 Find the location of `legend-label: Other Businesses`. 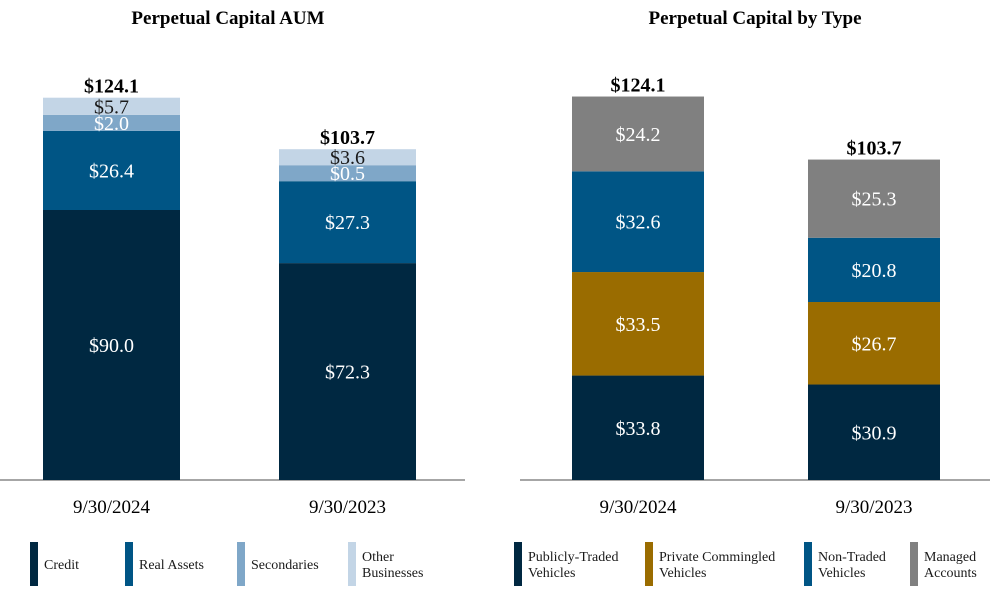

legend-label: Other Businesses is located at coordinates (392, 565).